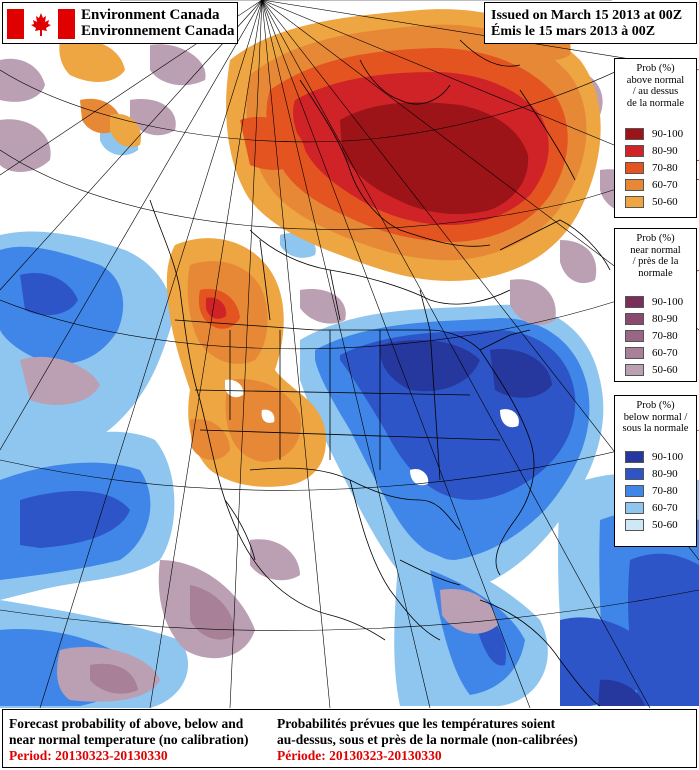 This screenshot has height=770, width=699. I want to click on legend-near-label: 80-90, so click(665, 319).